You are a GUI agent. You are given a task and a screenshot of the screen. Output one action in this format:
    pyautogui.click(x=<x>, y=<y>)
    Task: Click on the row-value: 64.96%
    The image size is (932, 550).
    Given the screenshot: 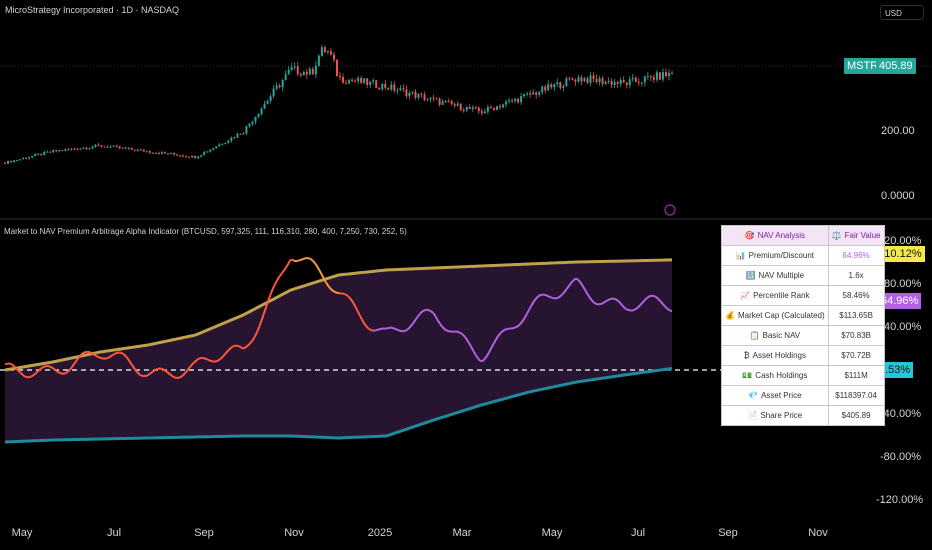 What is the action you would take?
    pyautogui.click(x=856, y=255)
    